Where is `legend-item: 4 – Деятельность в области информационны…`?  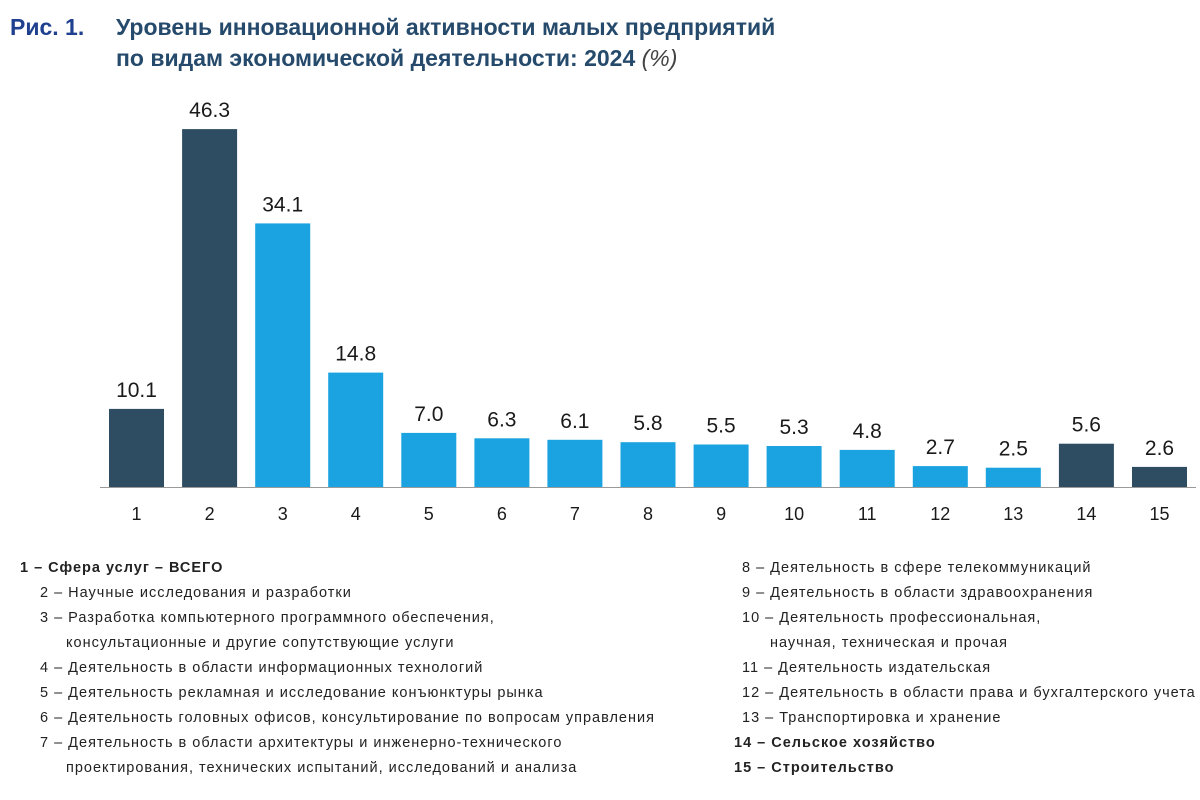 legend-item: 4 – Деятельность в области информационны… is located at coordinates (262, 668).